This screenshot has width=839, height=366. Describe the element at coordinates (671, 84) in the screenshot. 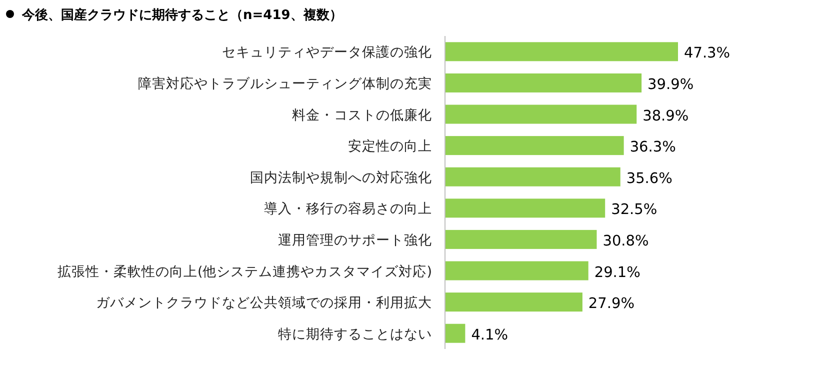

I see `data-label: 39.9%` at that location.